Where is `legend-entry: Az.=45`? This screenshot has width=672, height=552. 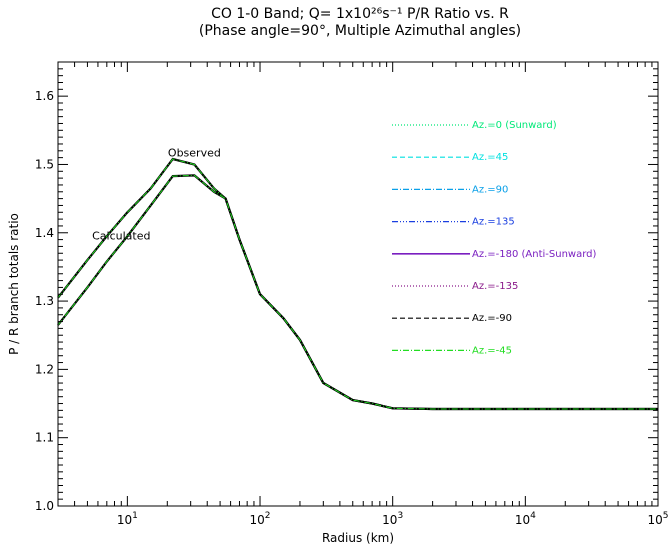
legend-entry: Az.=45 is located at coordinates (490, 157).